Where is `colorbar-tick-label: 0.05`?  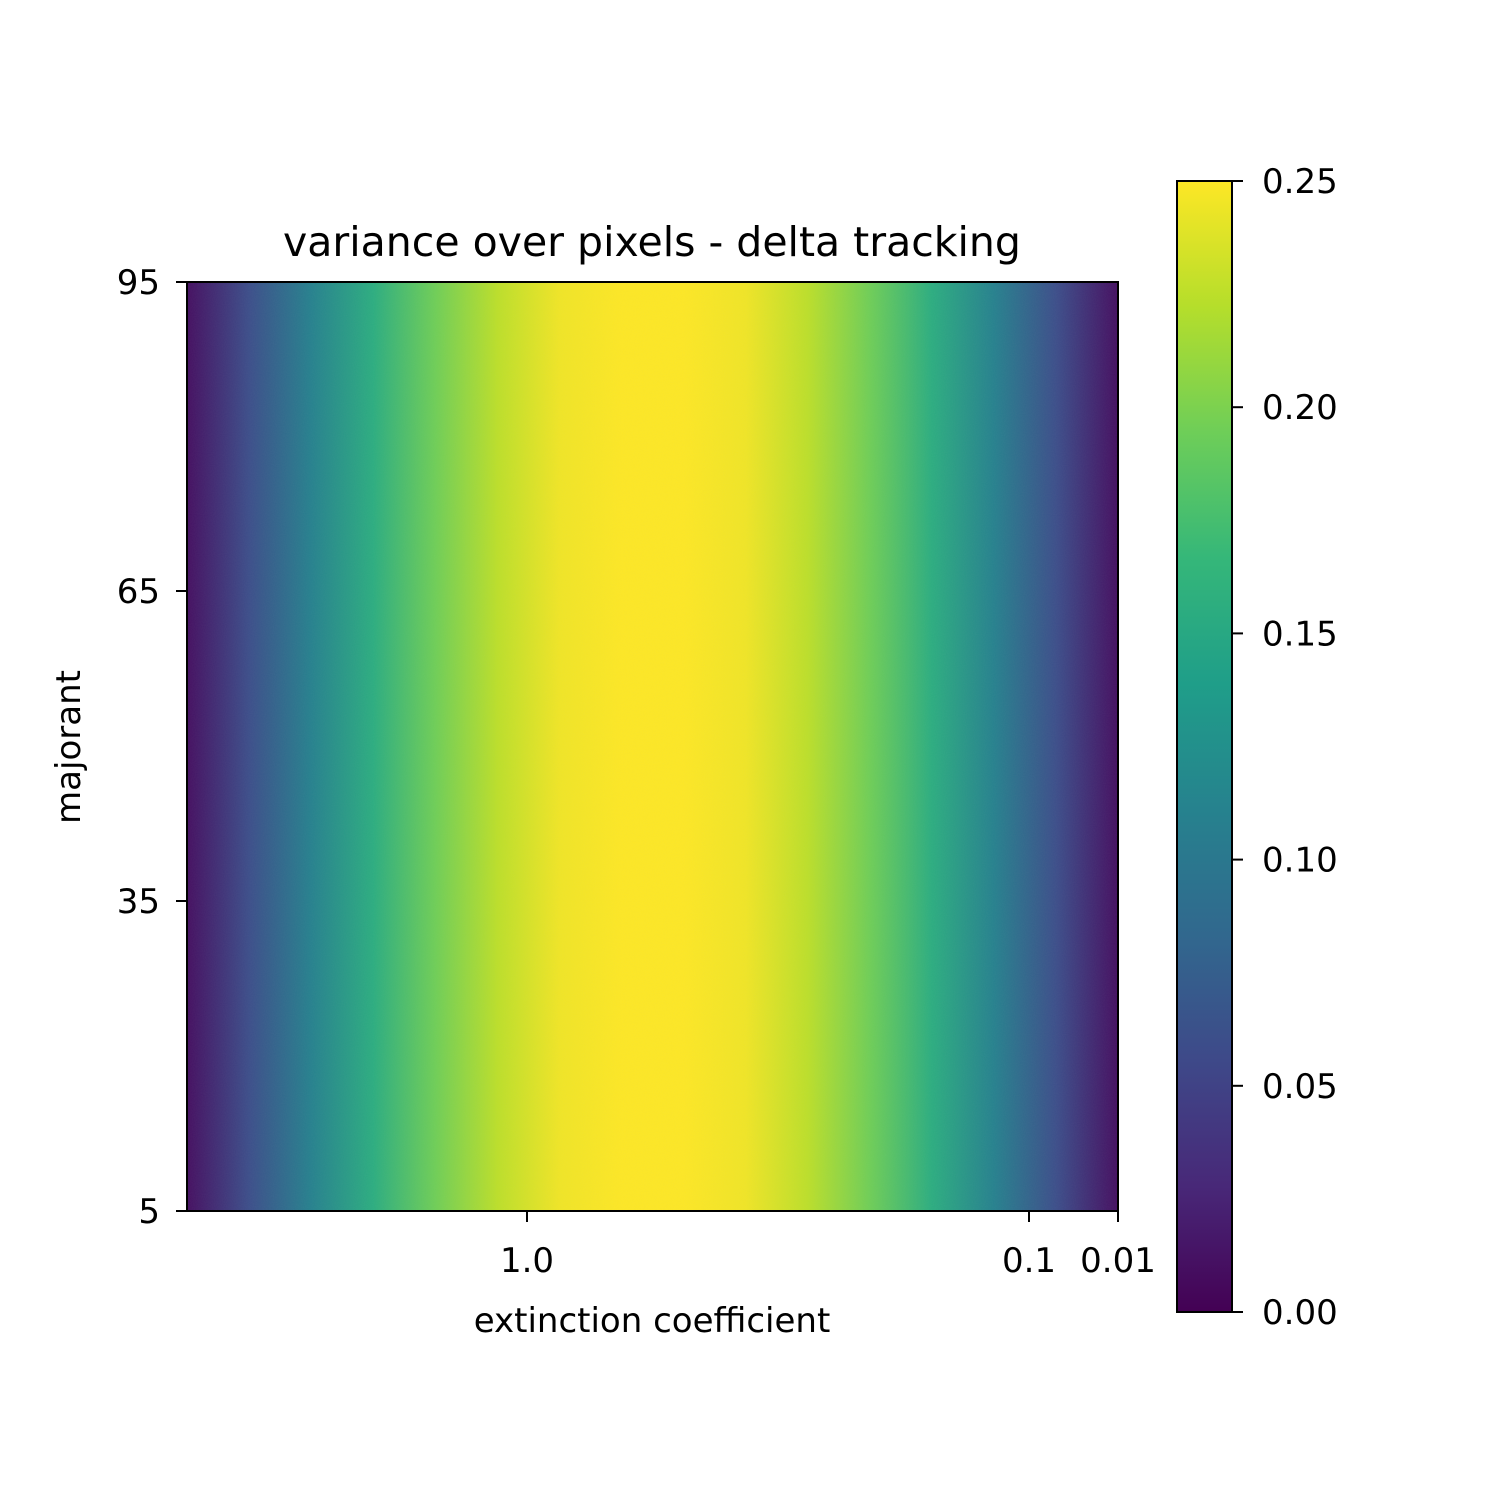 colorbar-tick-label: 0.05 is located at coordinates (1300, 1087).